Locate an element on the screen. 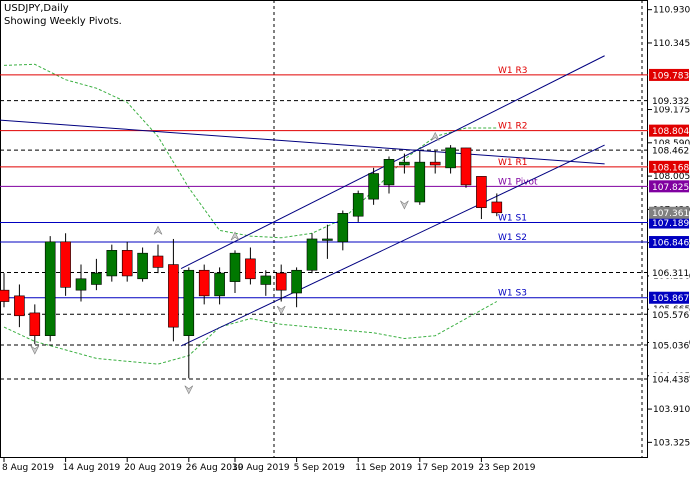 Image resolution: width=700 pixels, height=479 pixels. y-tick-label: 109.175 is located at coordinates (671, 111).